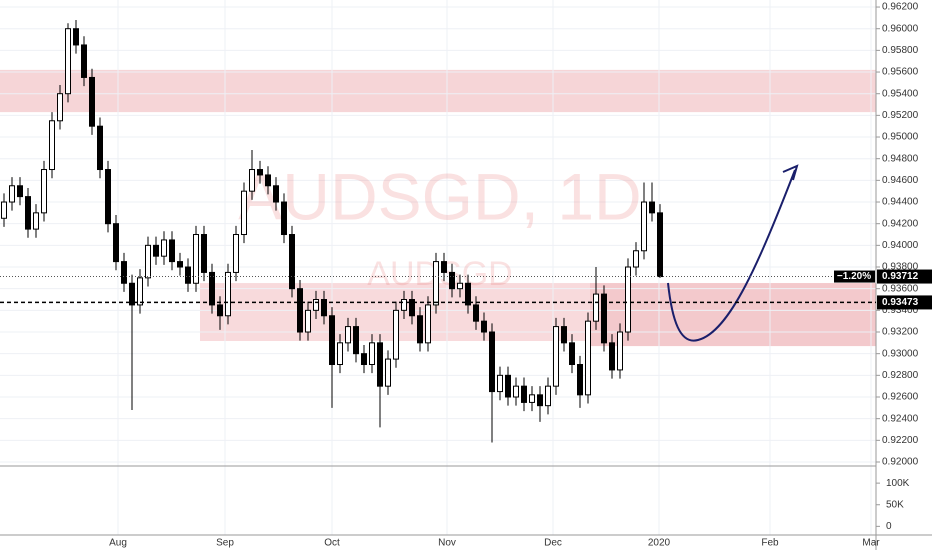 This screenshot has width=932, height=550. I want to click on watermark-title: AUDSGD, 1D, so click(439, 196).